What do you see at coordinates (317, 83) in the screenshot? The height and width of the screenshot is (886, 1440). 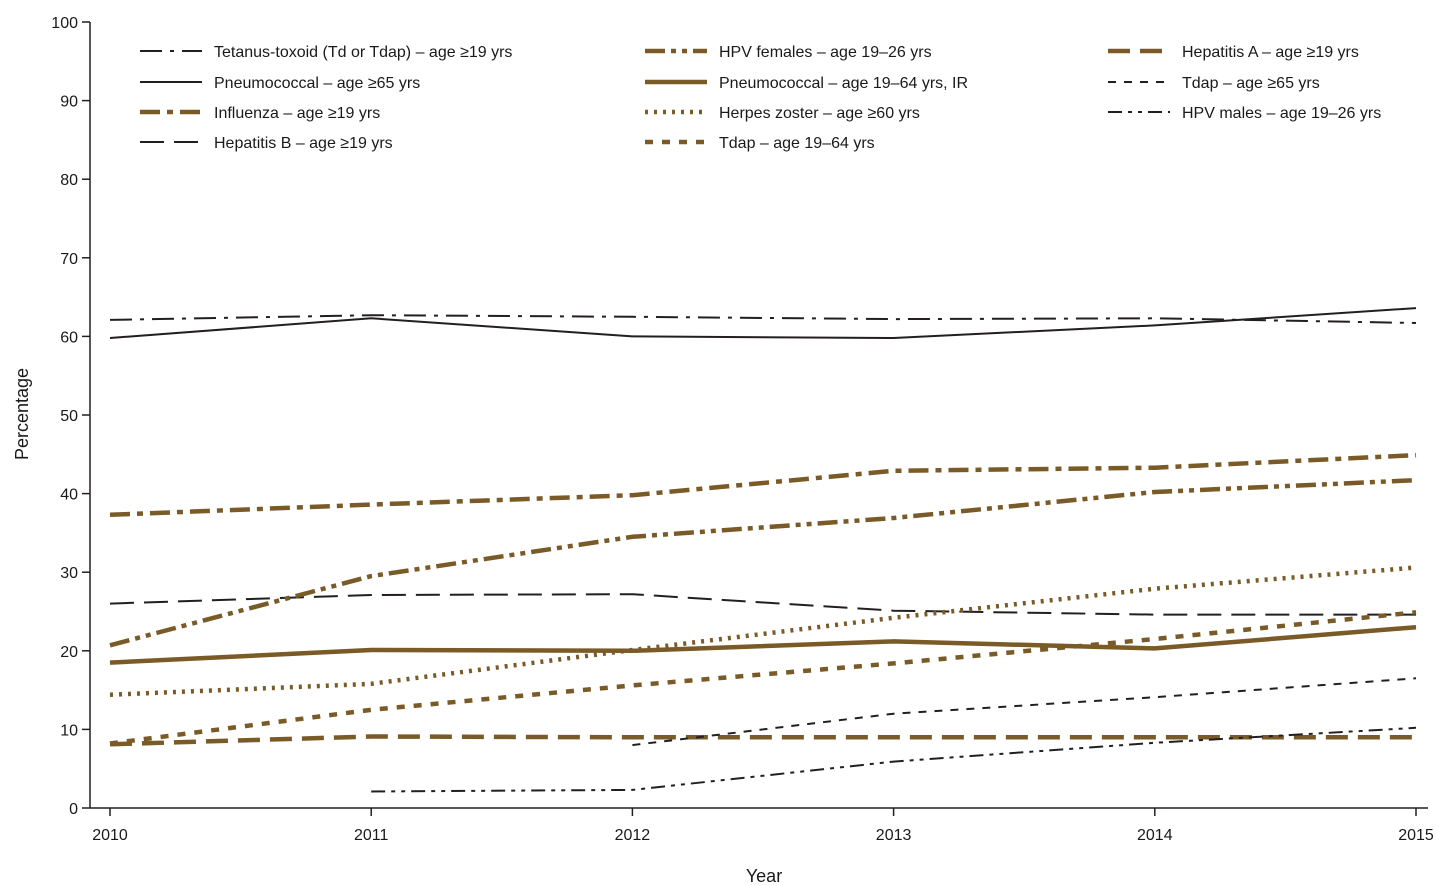 I see `legend-label: Pneumococcal – age ≥65 yrs` at bounding box center [317, 83].